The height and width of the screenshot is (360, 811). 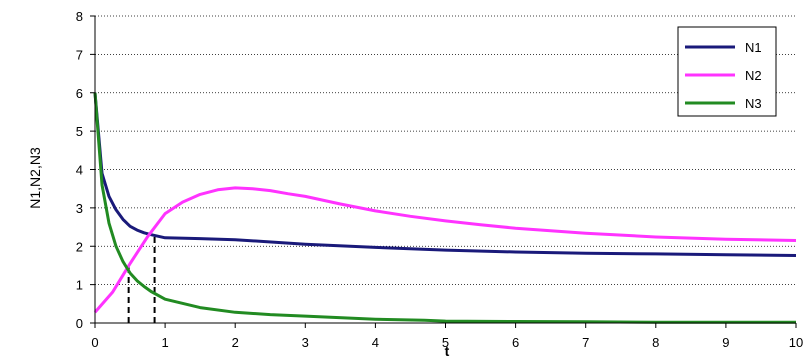 What do you see at coordinates (79, 16) in the screenshot?
I see `y-tick-label: 8` at bounding box center [79, 16].